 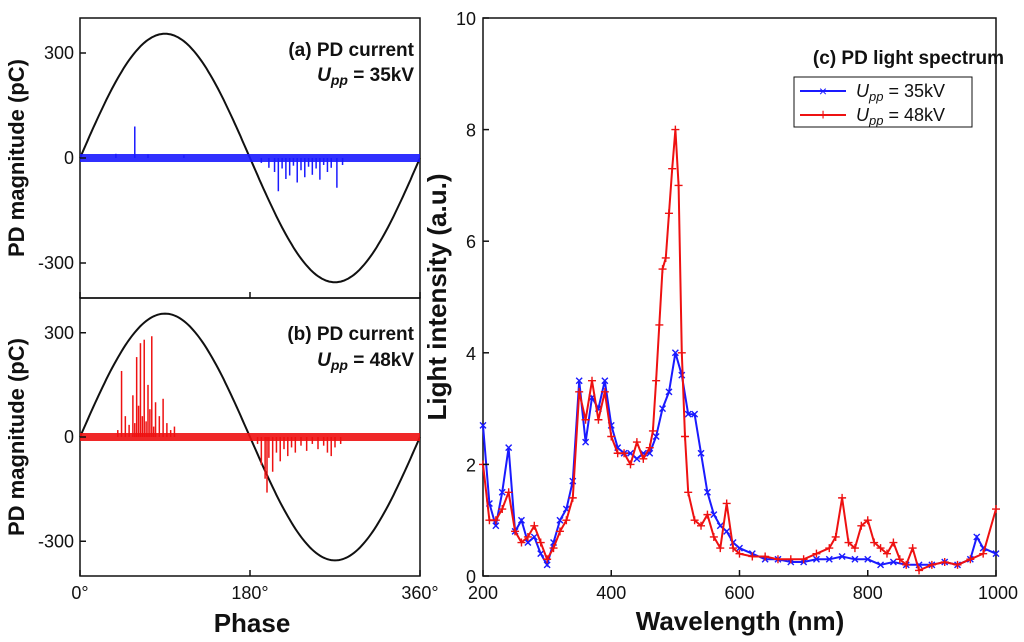 I want to click on panel-b-subtitle: Upp = 48kV, so click(x=365, y=361).